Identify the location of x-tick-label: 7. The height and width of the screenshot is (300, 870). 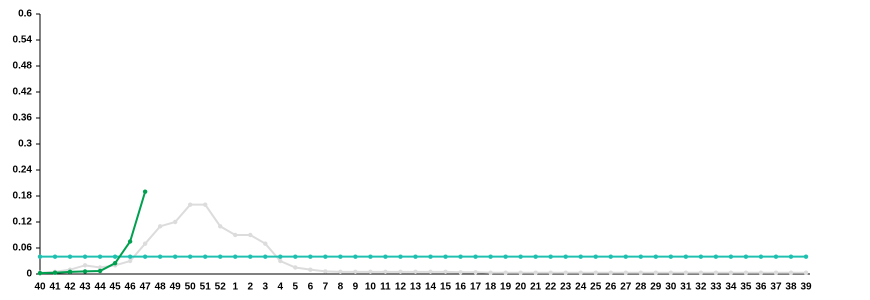
(326, 287).